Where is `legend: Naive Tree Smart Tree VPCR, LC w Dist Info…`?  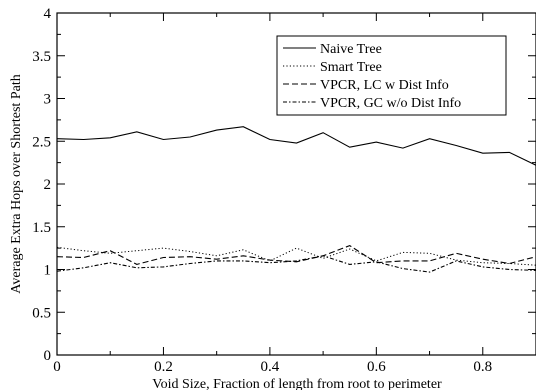
legend: Naive Tree Smart Tree VPCR, LC w Dist Info… is located at coordinates (391, 75).